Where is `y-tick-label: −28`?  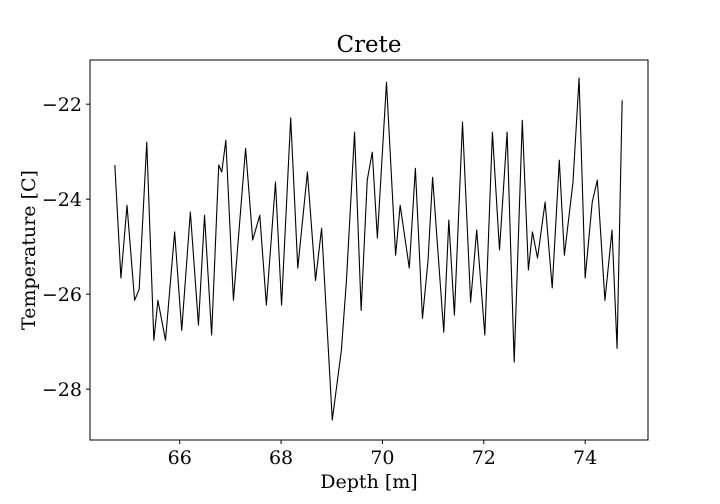 y-tick-label: −28 is located at coordinates (62, 390).